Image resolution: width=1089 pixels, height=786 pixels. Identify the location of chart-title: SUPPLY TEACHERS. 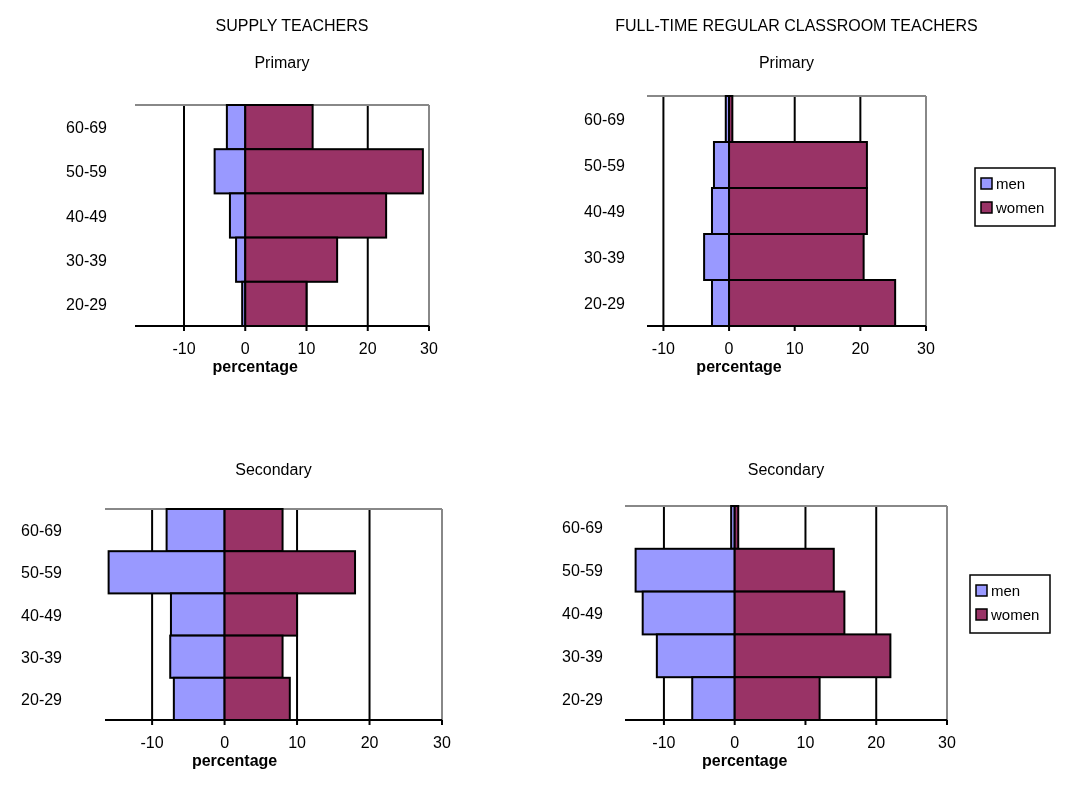
(292, 26).